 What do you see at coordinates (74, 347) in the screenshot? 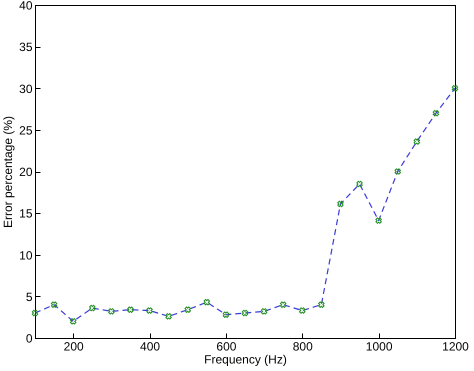
I see `x-tick-label: 200` at bounding box center [74, 347].